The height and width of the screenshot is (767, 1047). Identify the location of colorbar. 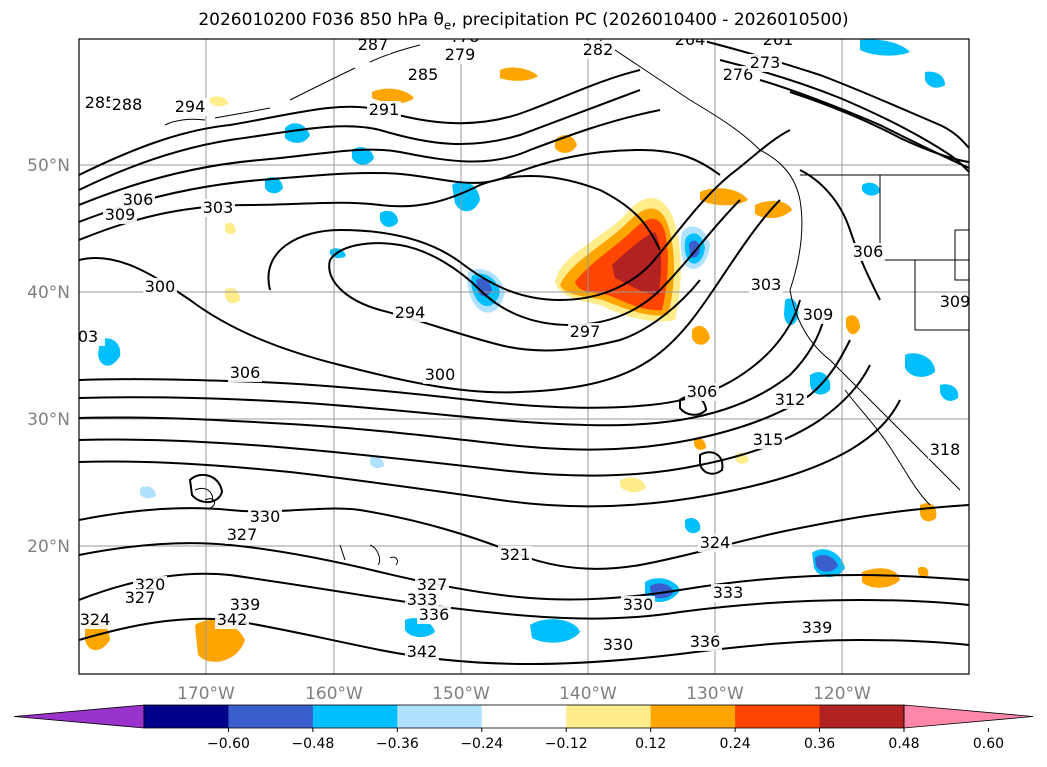
(523, 716).